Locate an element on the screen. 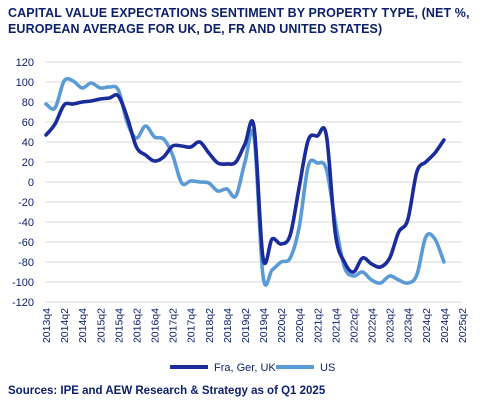 Image resolution: width=485 pixels, height=405 pixels. x-tick-label: 2013q4 is located at coordinates (47, 325).